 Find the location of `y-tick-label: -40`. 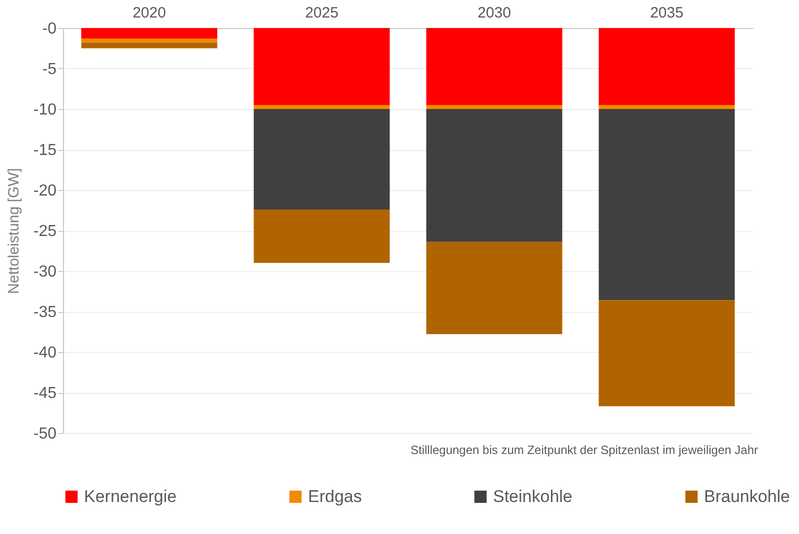

y-tick-label: -40 is located at coordinates (45, 353).